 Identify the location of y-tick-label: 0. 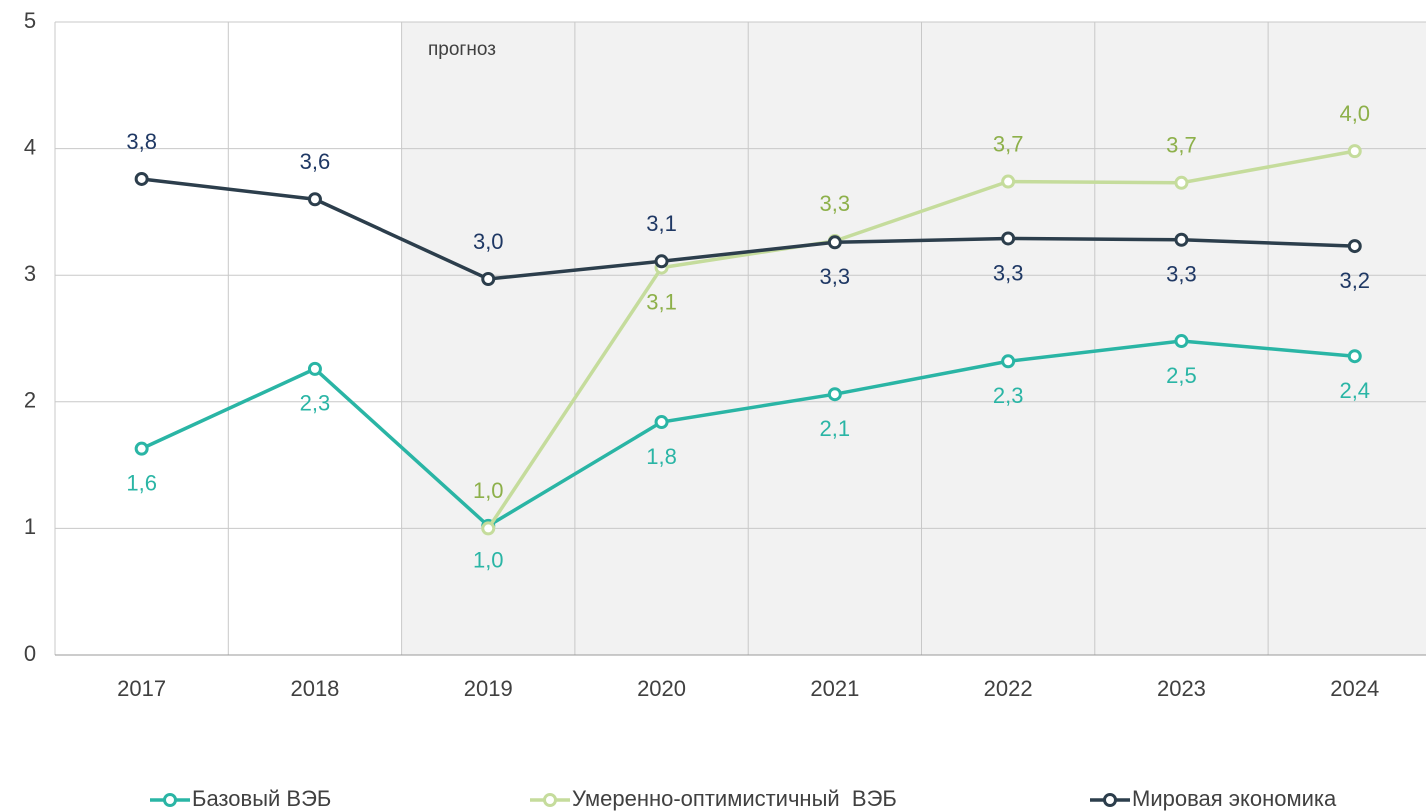
(30, 653).